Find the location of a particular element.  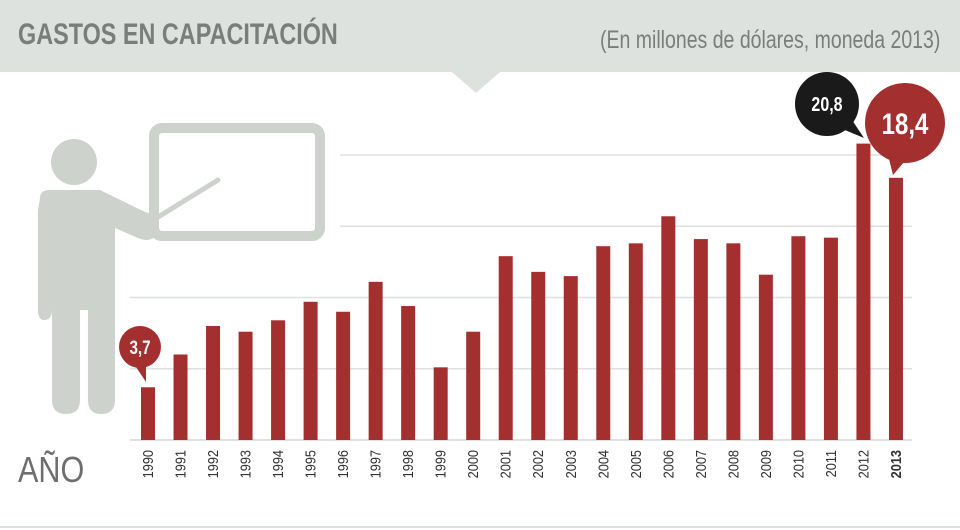

x-tick-label: 2011 is located at coordinates (830, 464).